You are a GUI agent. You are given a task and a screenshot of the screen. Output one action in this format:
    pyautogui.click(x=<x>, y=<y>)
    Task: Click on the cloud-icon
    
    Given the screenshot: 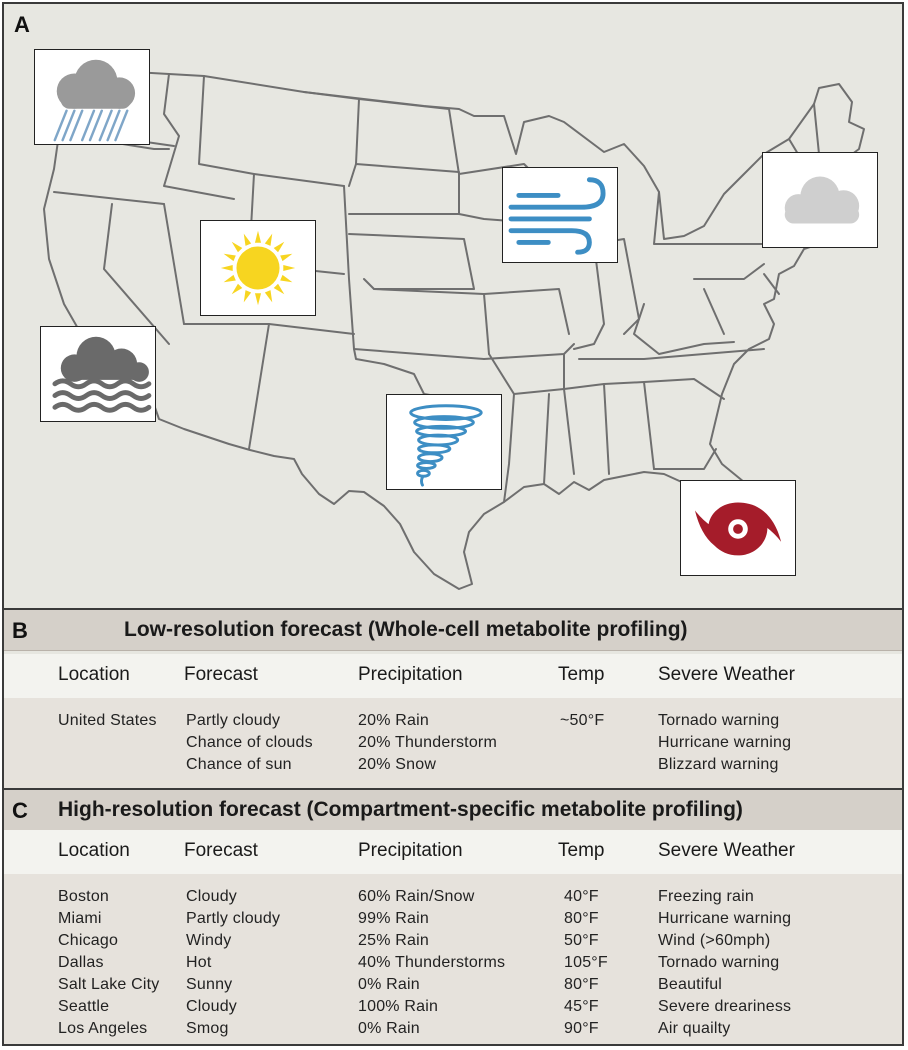 What is the action you would take?
    pyautogui.click(x=822, y=200)
    